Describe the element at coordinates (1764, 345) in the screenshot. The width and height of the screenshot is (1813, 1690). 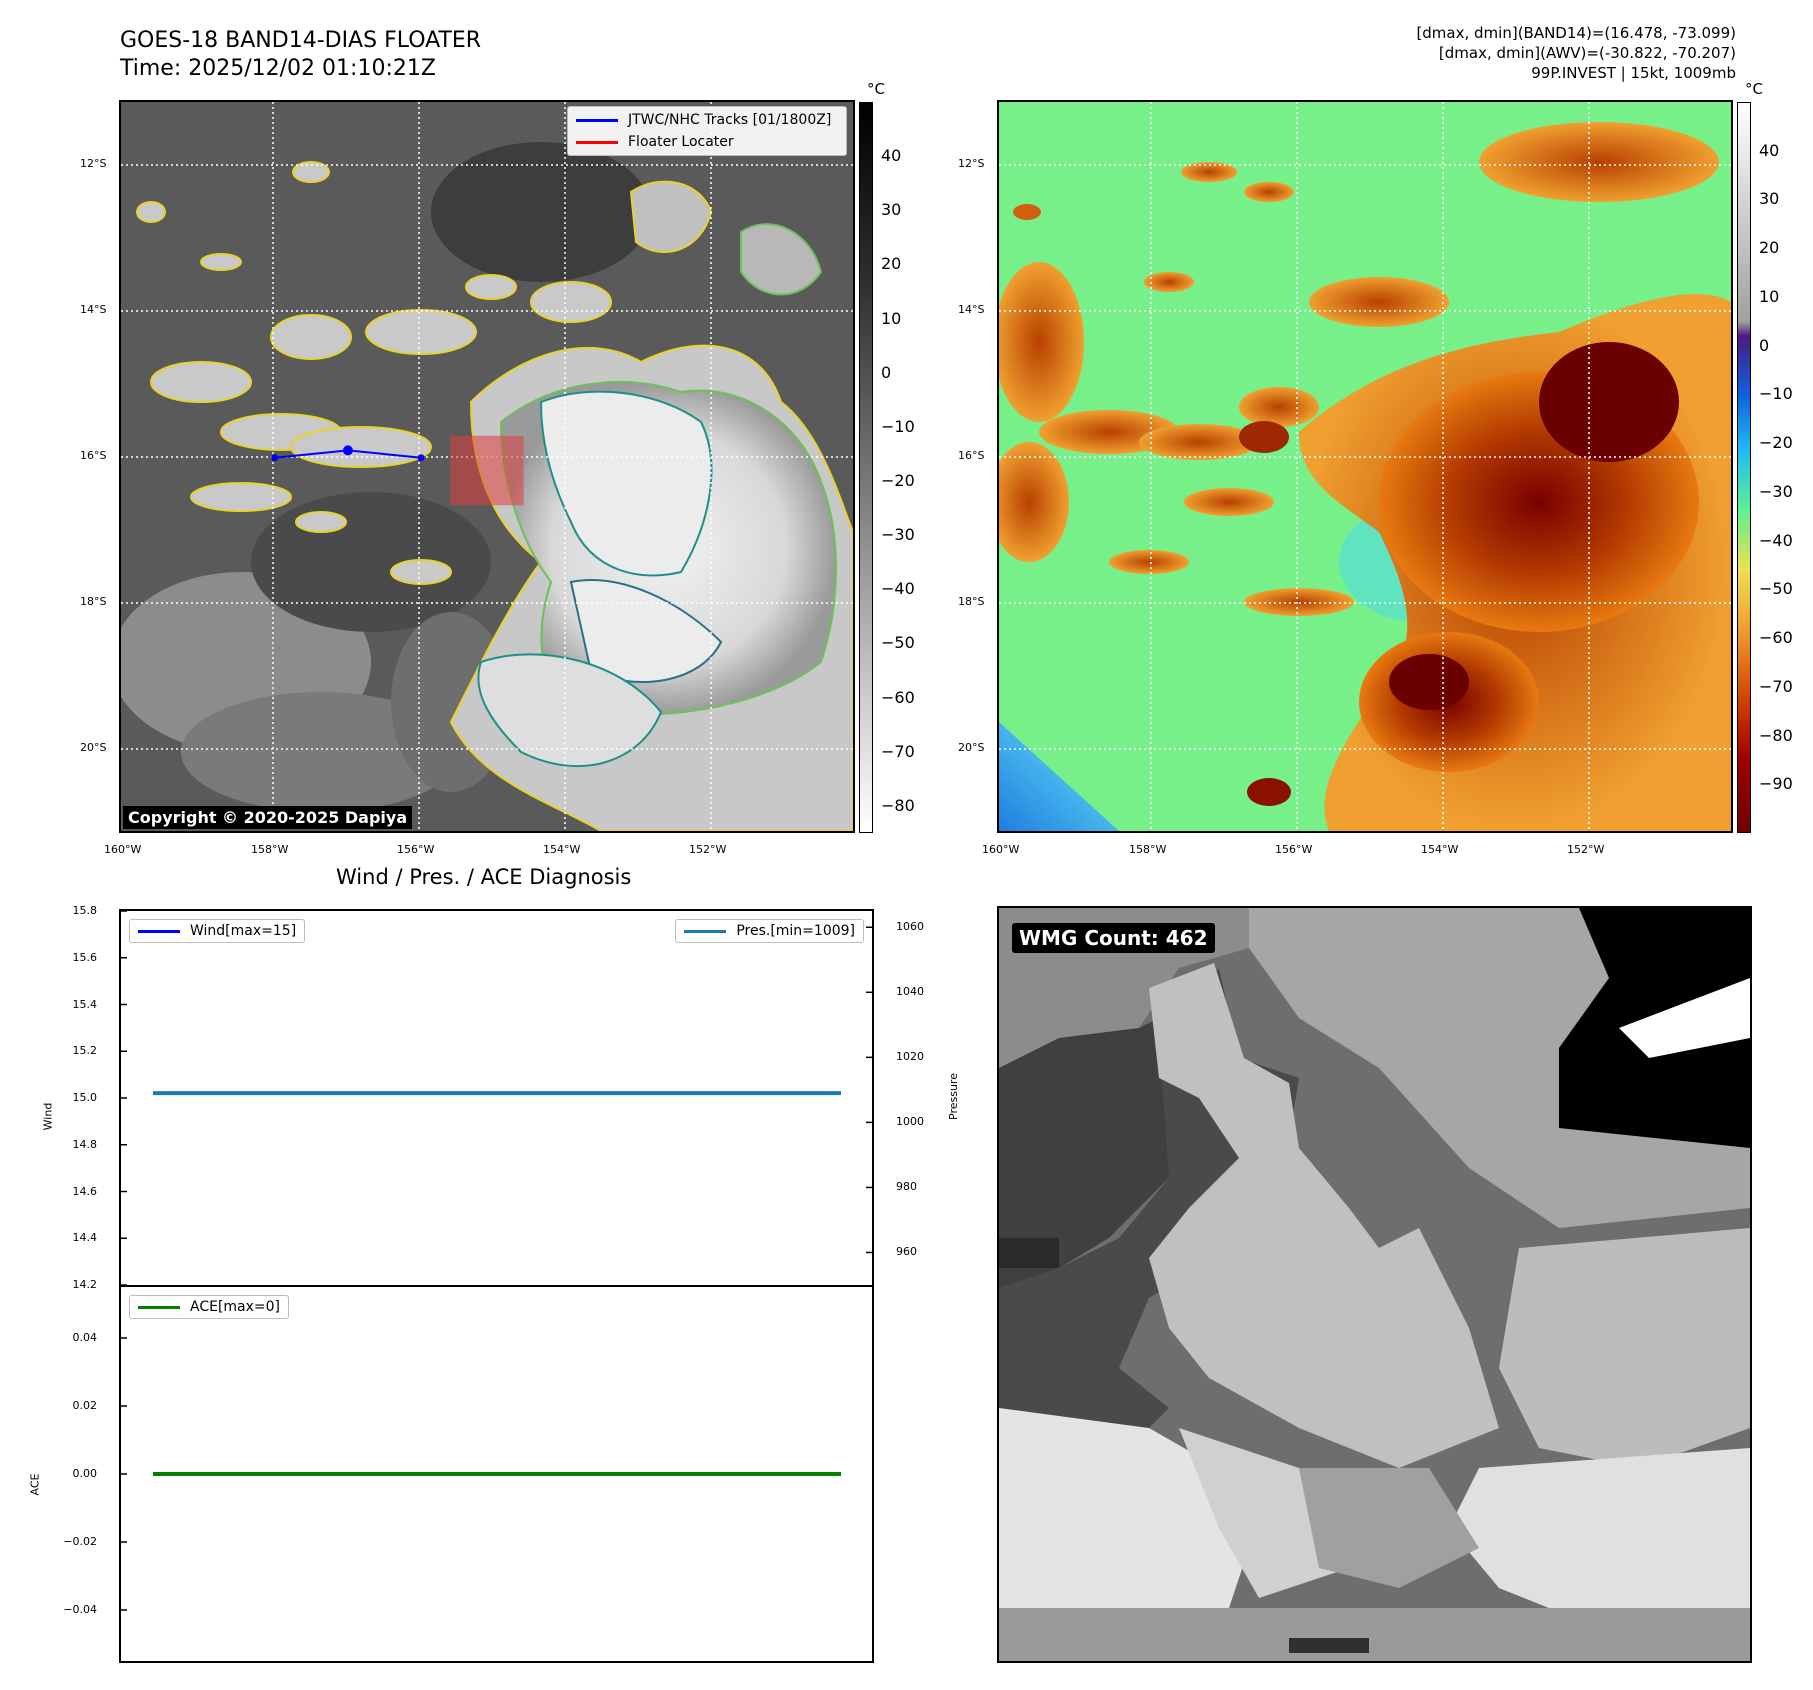
I see `colorbar-right-tick: 0` at that location.